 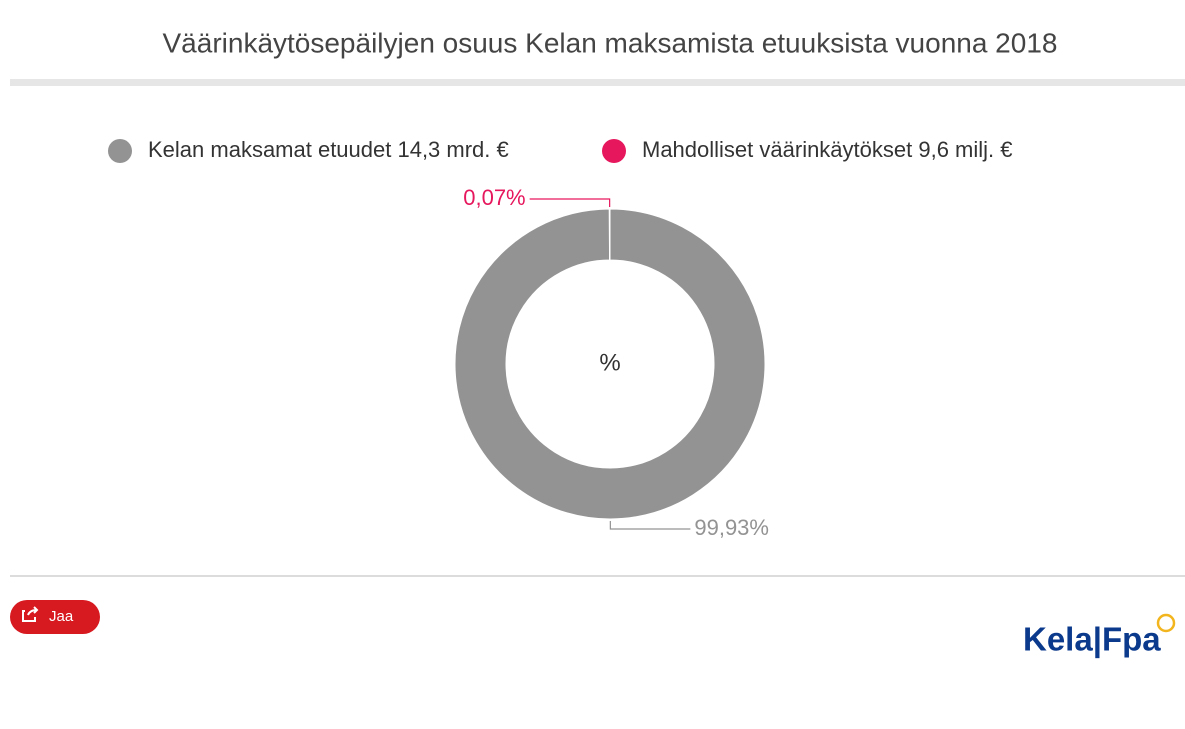 I want to click on share-label: Jaa, so click(x=61, y=616).